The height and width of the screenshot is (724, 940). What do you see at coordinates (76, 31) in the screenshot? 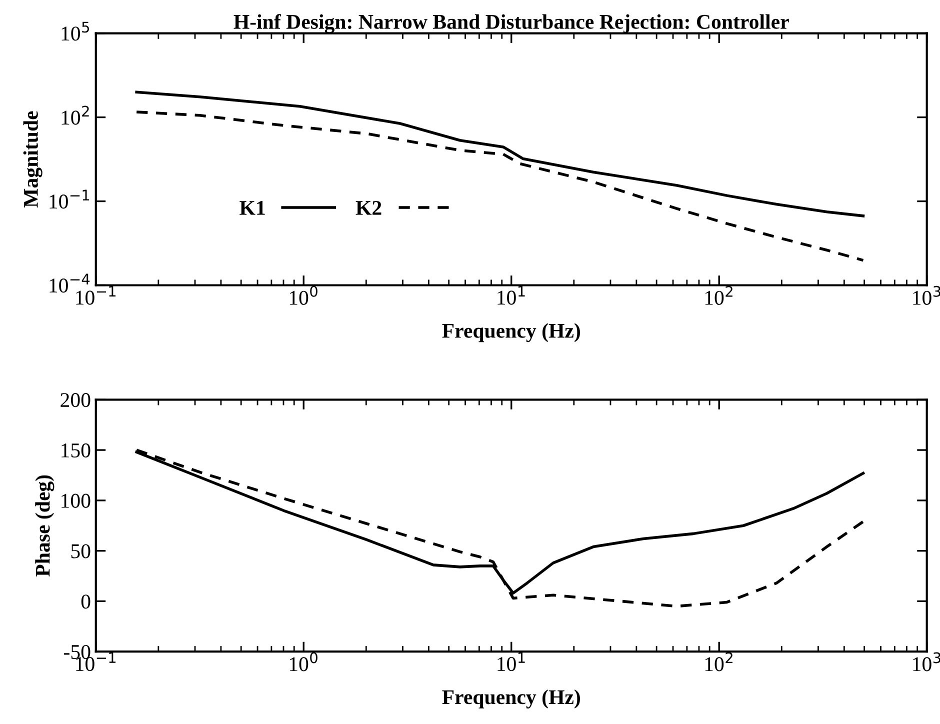
I see `y-tick-label: 10$^{5}$` at bounding box center [76, 31].